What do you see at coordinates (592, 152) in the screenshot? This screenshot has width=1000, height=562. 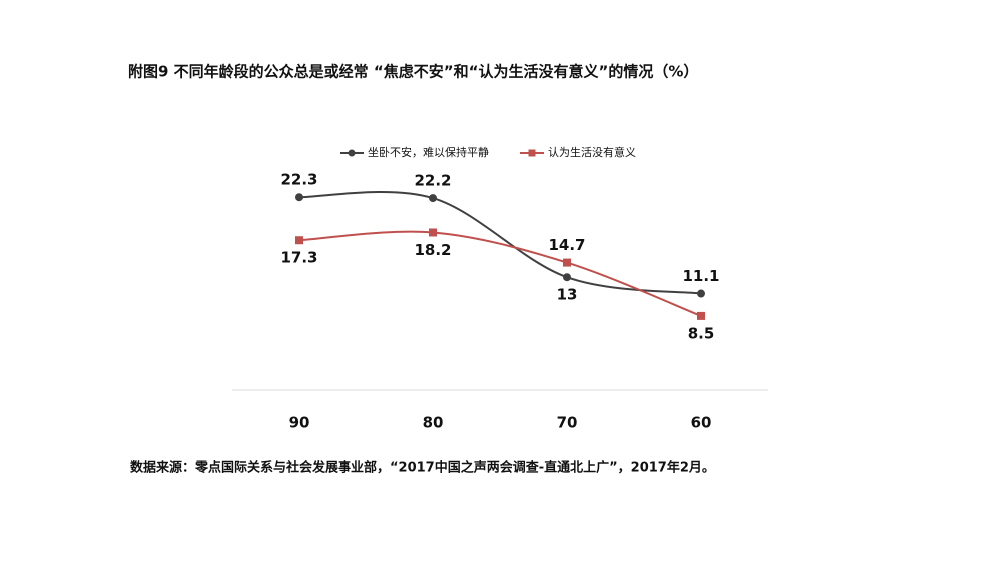 I see `legend-label: 认为生活没有意义` at bounding box center [592, 152].